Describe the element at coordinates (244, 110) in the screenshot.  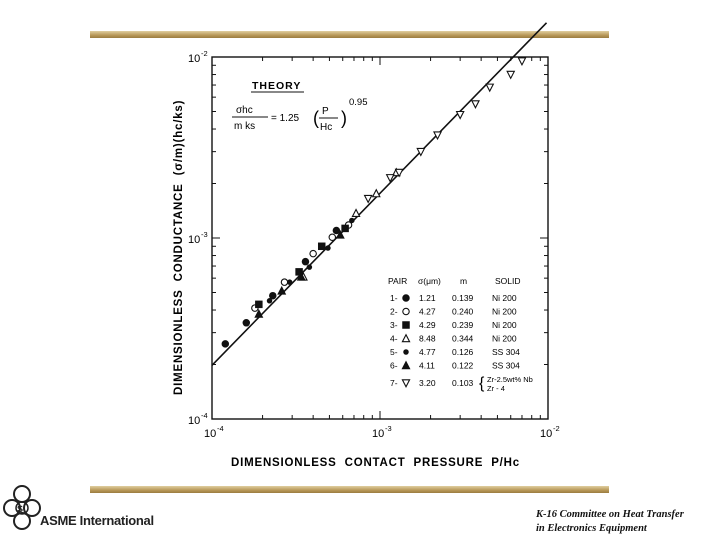
I see `theory-lhs-numerator: σhc` at that location.